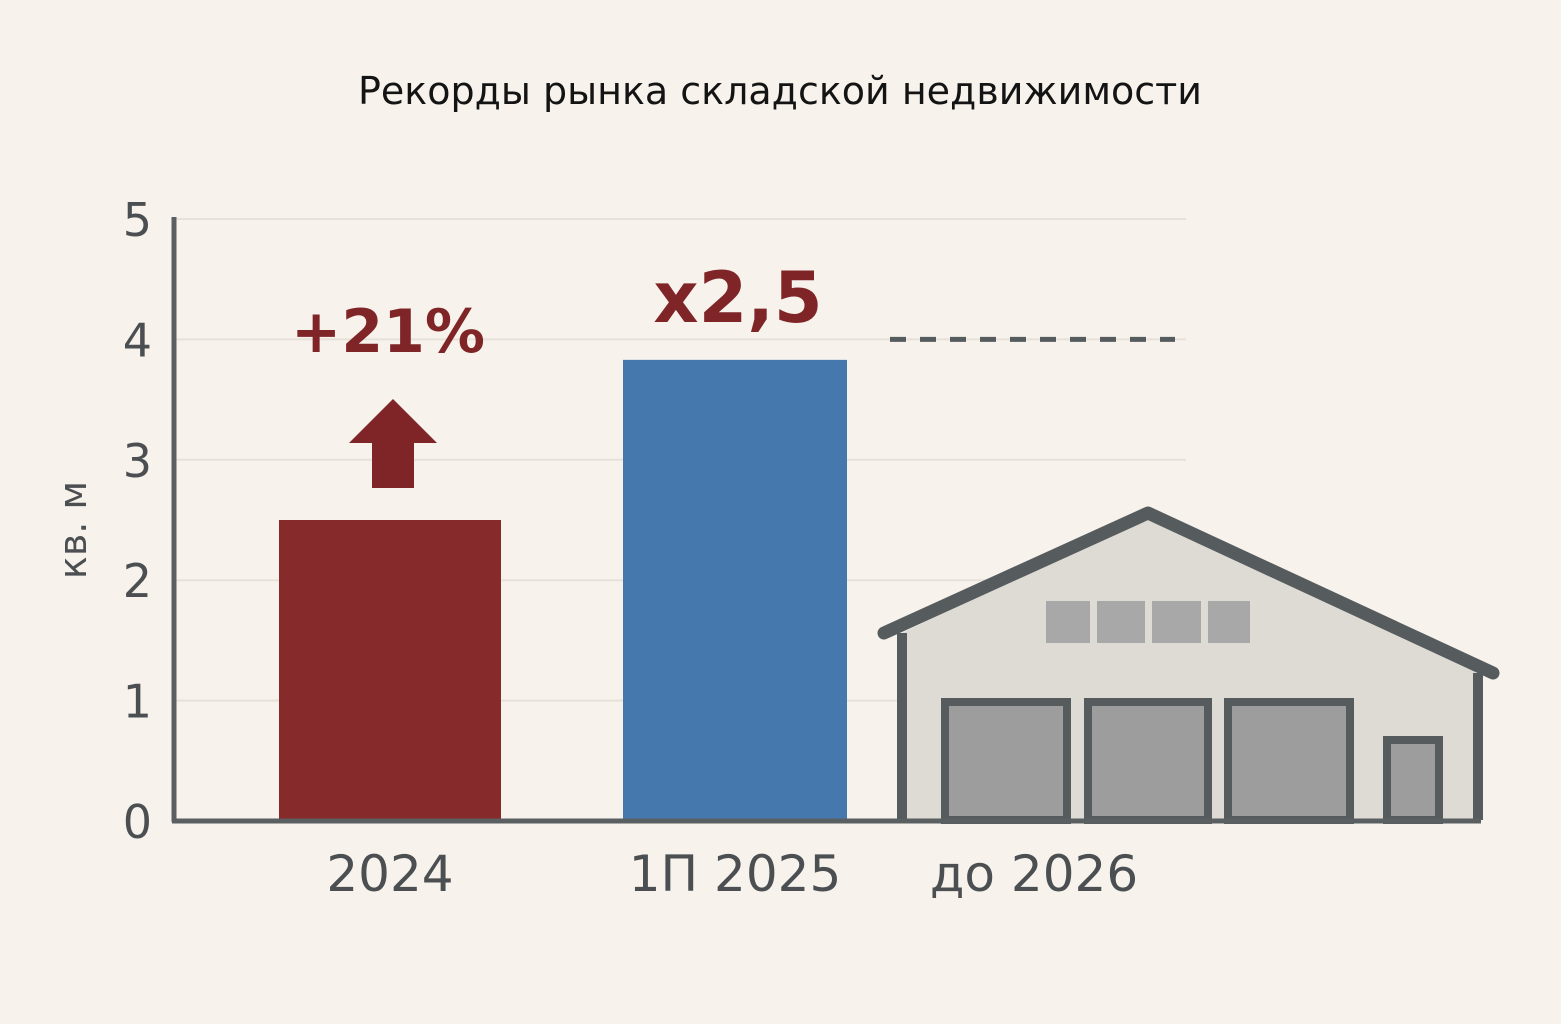 This screenshot has height=1024, width=1561. What do you see at coordinates (1188, 665) in the screenshot?
I see `warehouse-icon` at bounding box center [1188, 665].